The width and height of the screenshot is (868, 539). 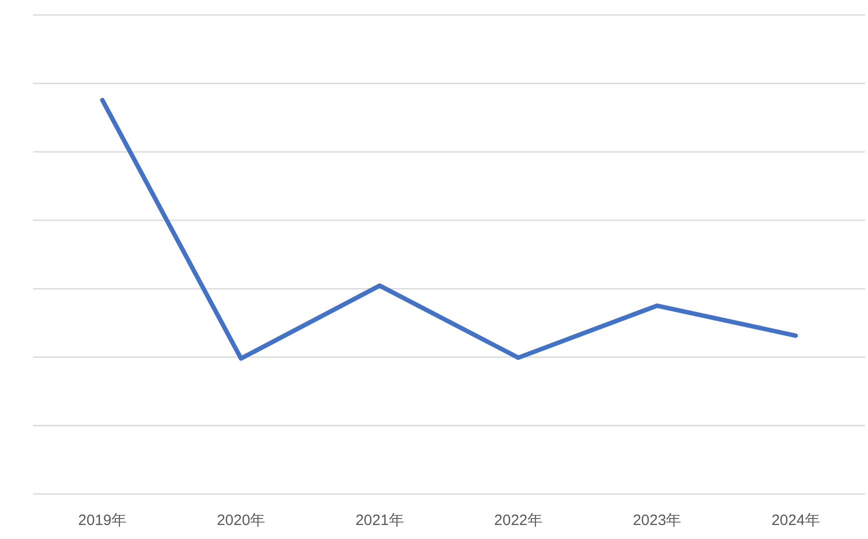 I want to click on x-tick-label: 2022年, so click(x=518, y=520).